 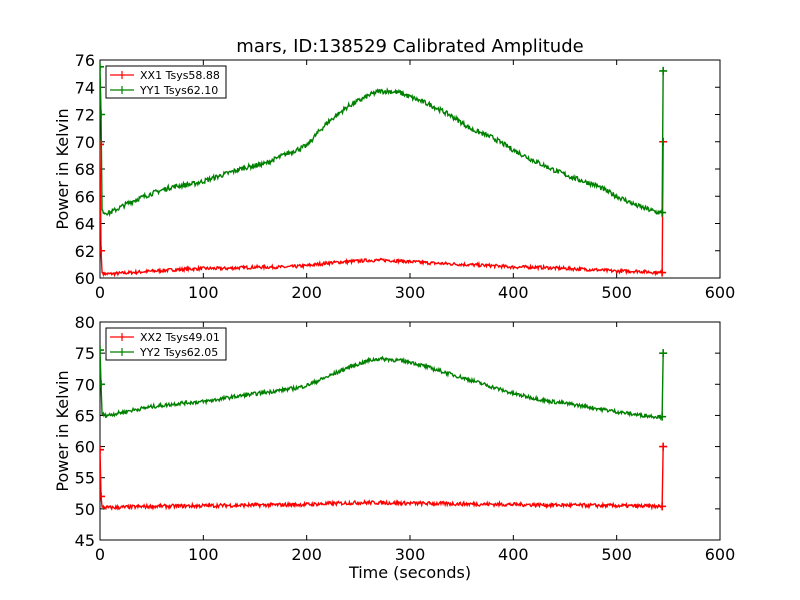 I want to click on legend: XX2 Tsys49.01 YY2 Tsys62.05, so click(x=166, y=344).